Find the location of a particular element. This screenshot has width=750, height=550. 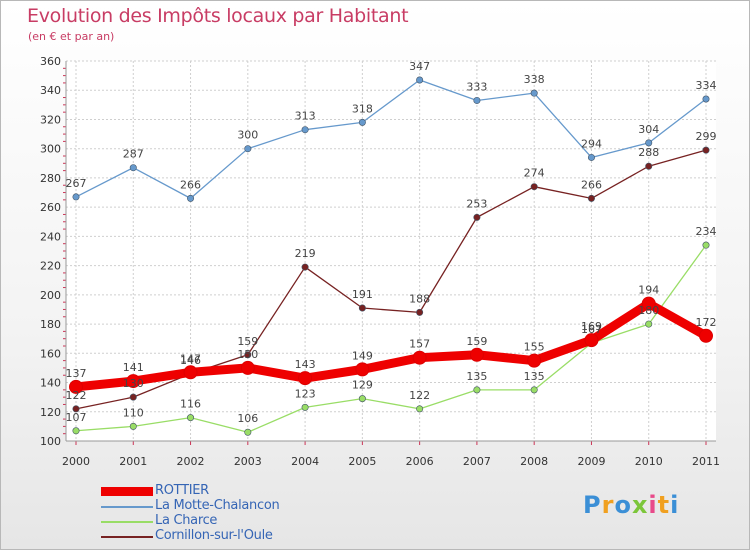

data-label: 313 is located at coordinates (305, 116).